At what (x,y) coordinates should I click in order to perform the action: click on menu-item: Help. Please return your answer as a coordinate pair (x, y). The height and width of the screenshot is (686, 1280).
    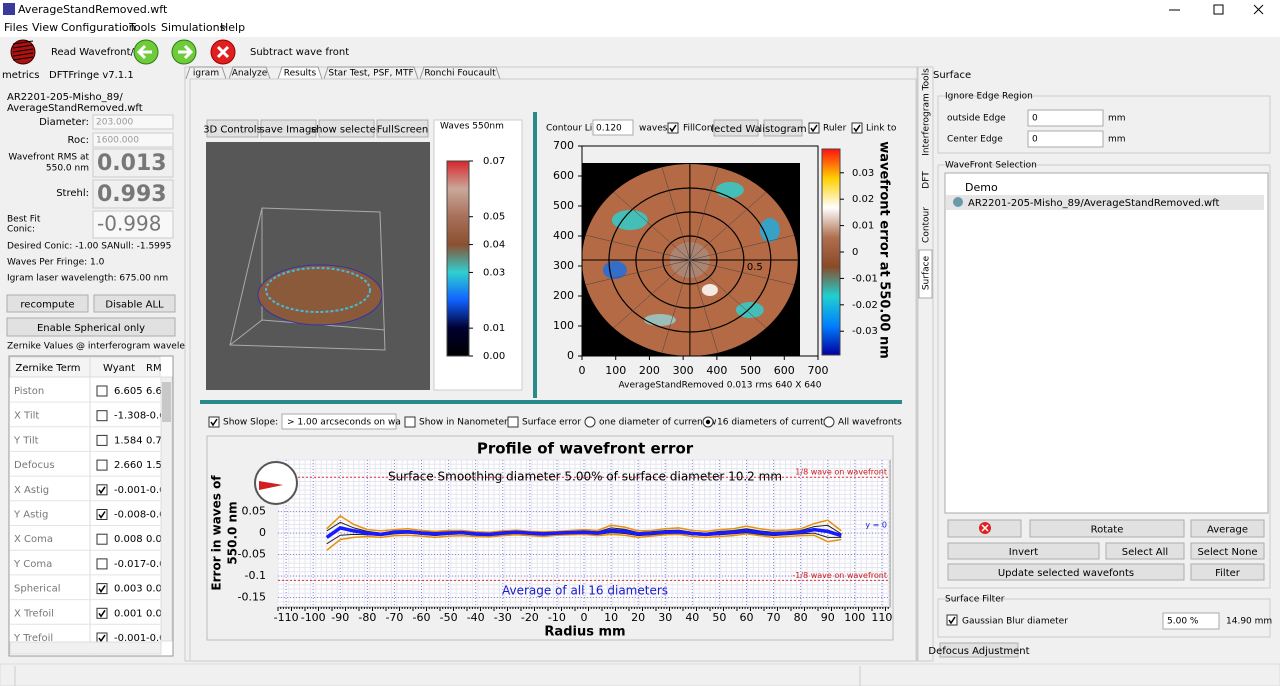
    Looking at the image, I should click on (232, 27).